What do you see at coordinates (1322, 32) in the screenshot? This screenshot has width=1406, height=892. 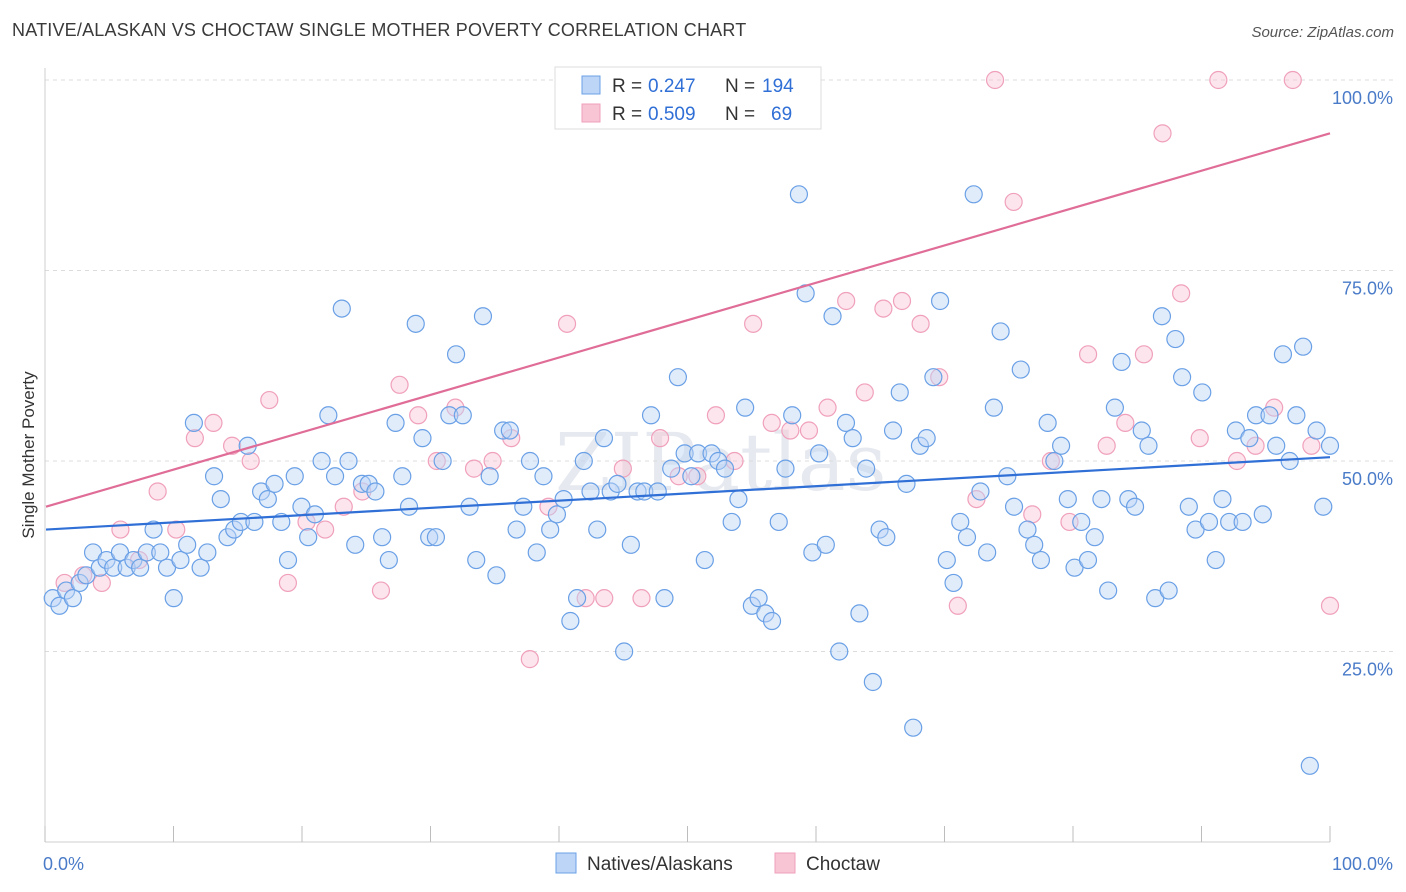 I see `source-label: Source: ZipAtlas.com` at bounding box center [1322, 32].